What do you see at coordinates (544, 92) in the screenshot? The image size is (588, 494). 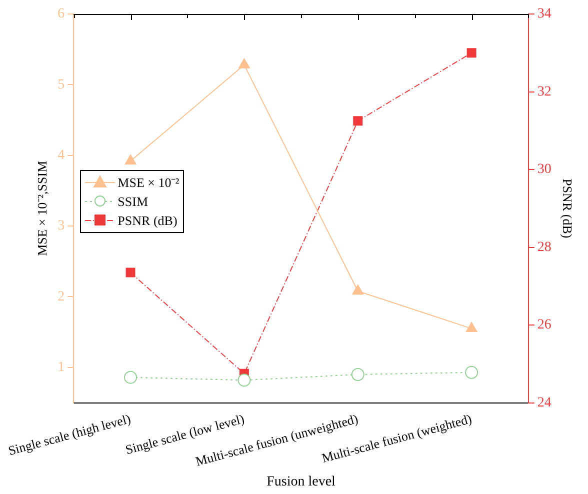 I see `y2-tick-label: 32` at bounding box center [544, 92].